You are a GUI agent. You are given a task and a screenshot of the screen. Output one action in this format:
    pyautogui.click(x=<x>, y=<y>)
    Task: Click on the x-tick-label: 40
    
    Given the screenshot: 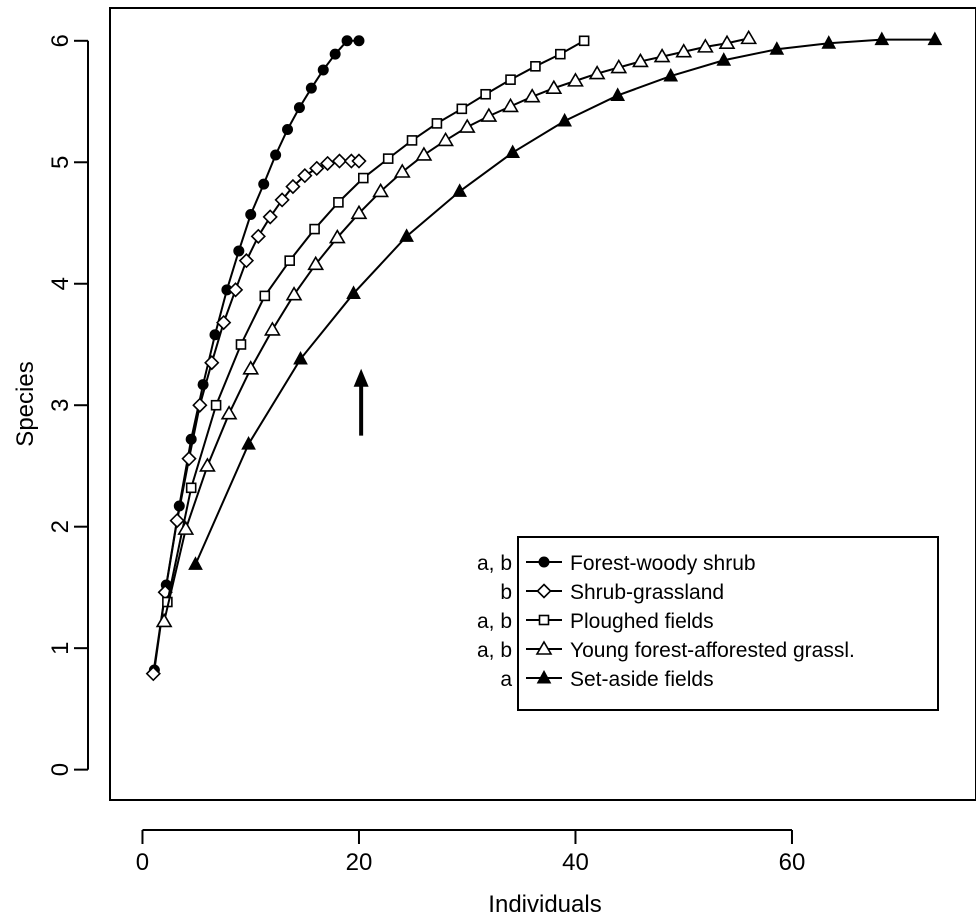 What is the action you would take?
    pyautogui.click(x=575, y=862)
    